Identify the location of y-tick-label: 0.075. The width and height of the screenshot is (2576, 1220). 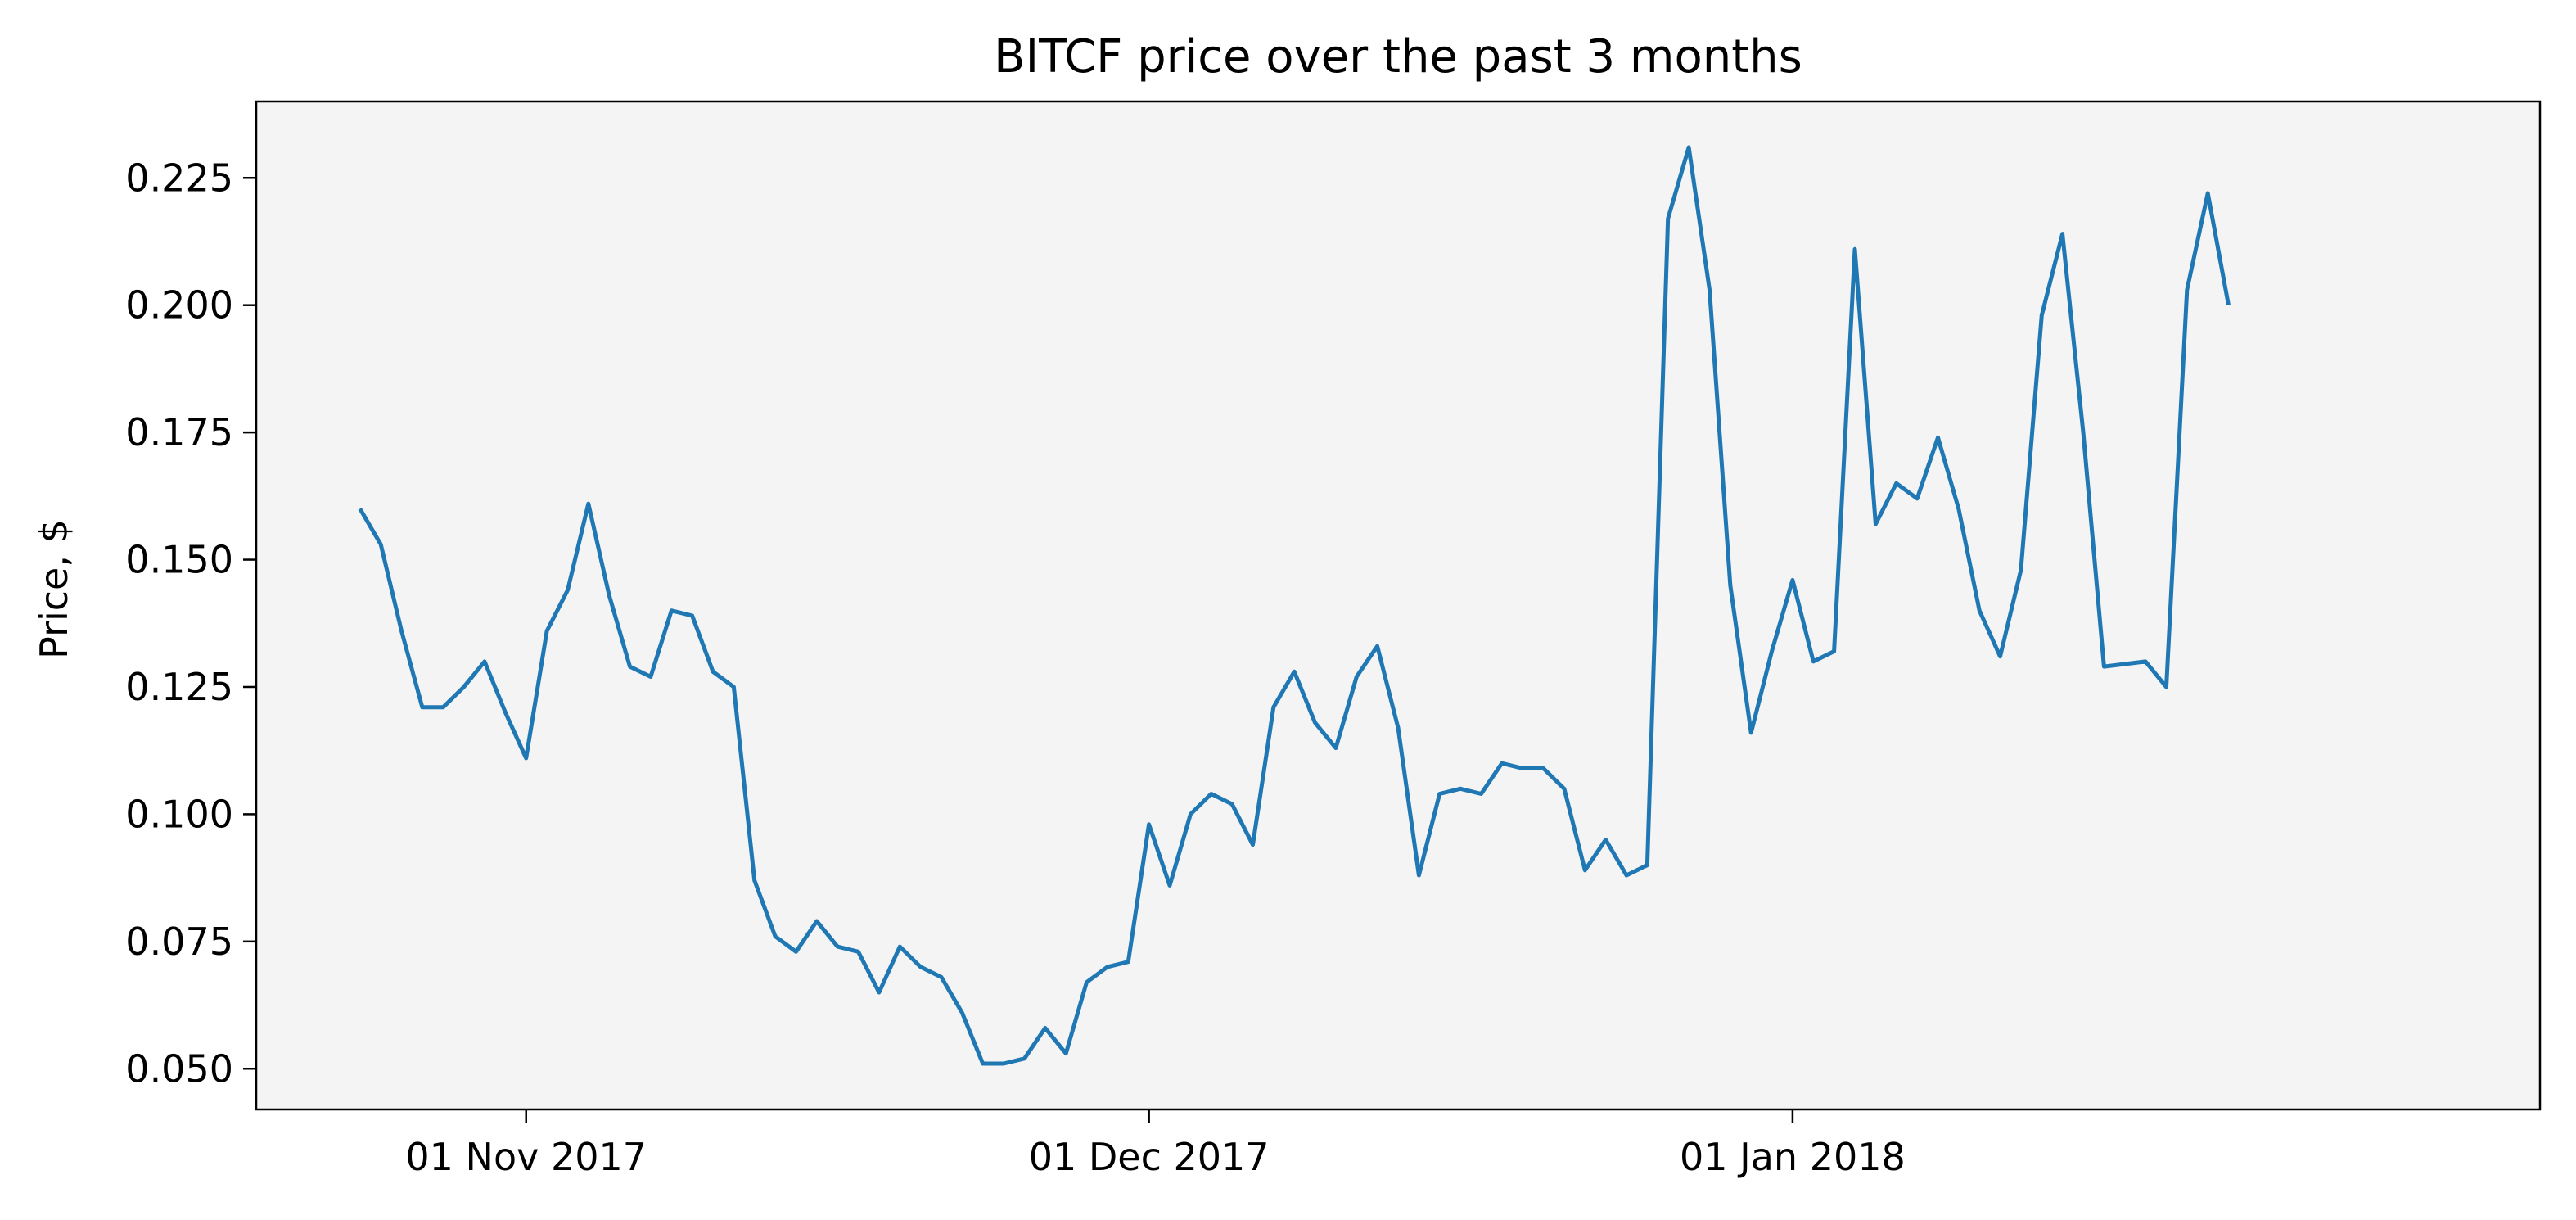
(179, 942).